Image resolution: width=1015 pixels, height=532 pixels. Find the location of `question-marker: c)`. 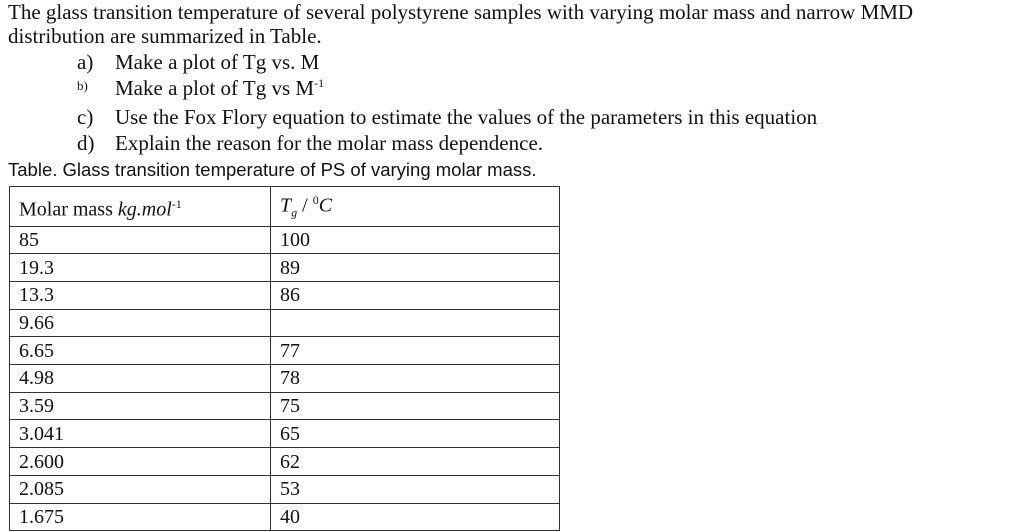

question-marker: c) is located at coordinates (85, 117).